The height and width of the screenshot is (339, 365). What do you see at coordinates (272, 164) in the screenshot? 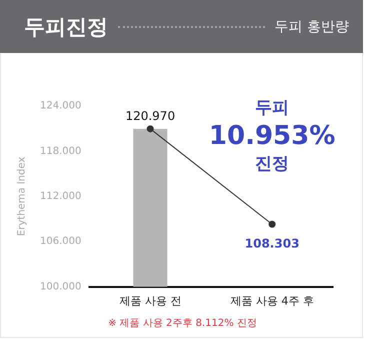
I see `annotation: 진정` at bounding box center [272, 164].